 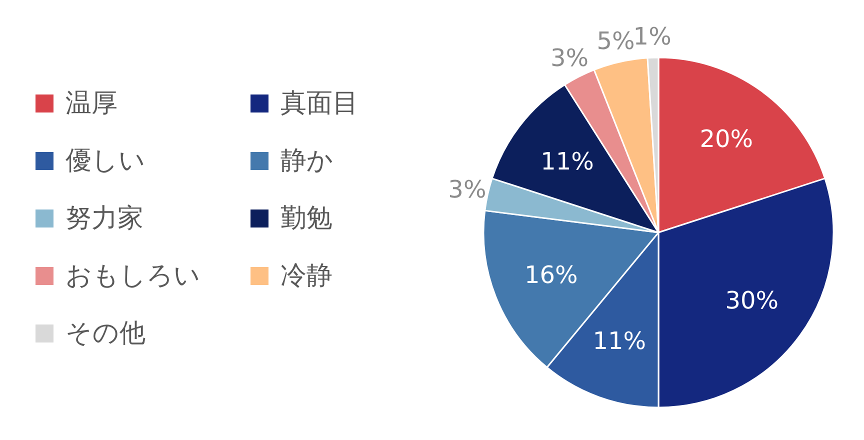 I want to click on data-label: 16%, so click(x=551, y=275).